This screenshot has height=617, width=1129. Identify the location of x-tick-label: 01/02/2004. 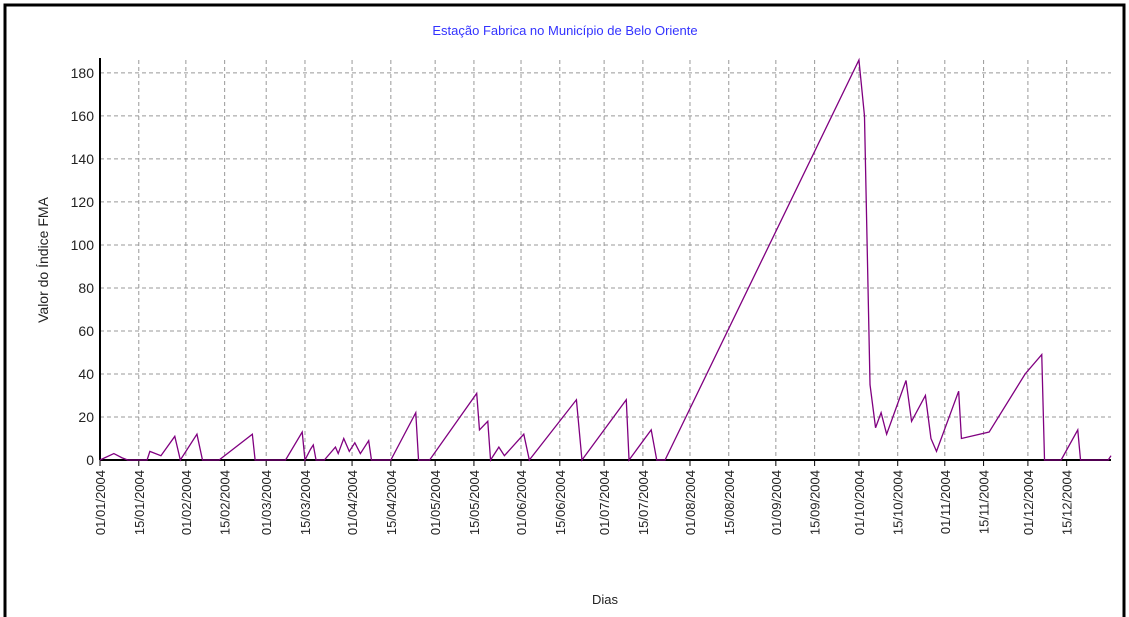
(186, 502).